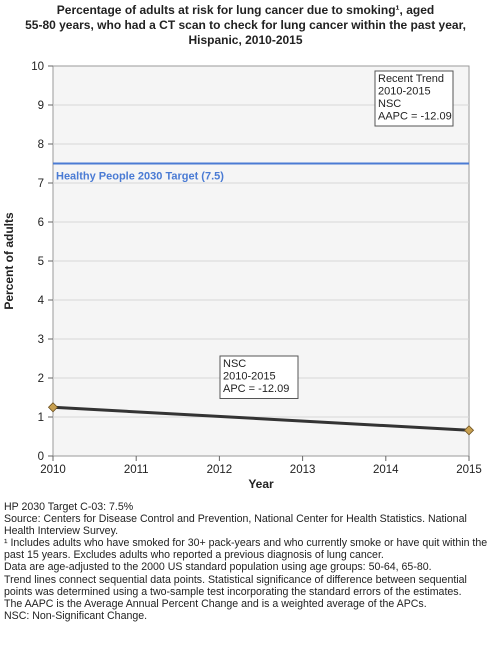  I want to click on y-axis-label: Percent of adults, so click(9, 261).